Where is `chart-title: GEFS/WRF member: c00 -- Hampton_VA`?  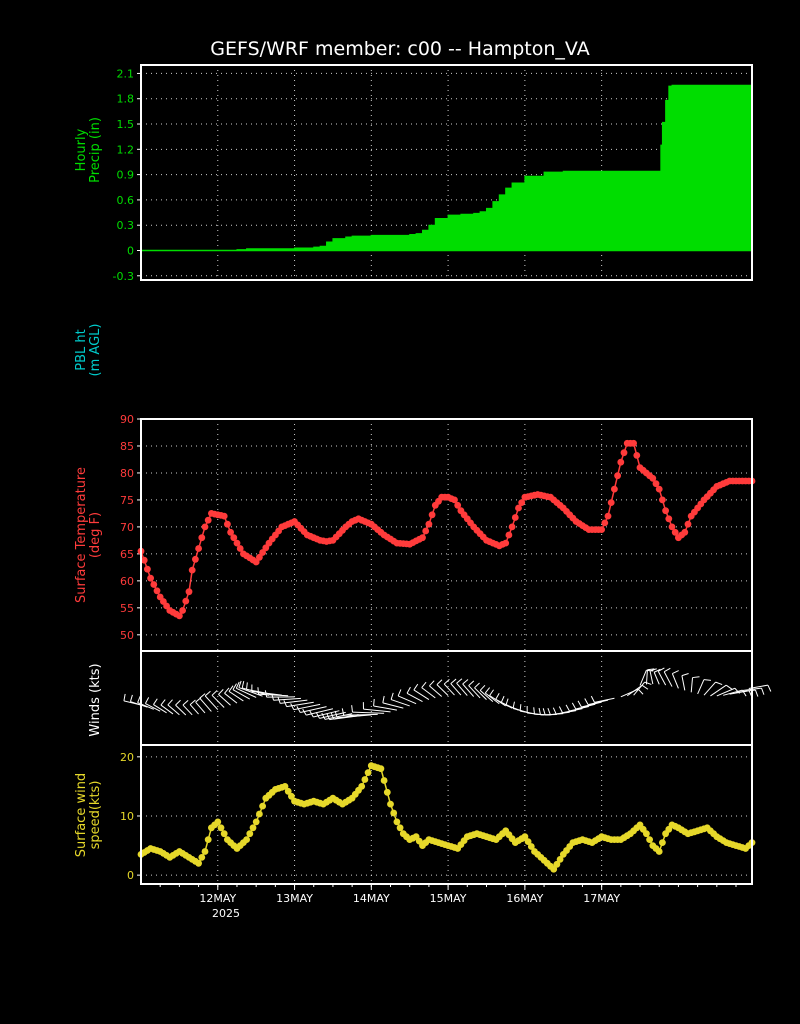
chart-title: GEFS/WRF member: c00 -- Hampton_VA is located at coordinates (399, 49).